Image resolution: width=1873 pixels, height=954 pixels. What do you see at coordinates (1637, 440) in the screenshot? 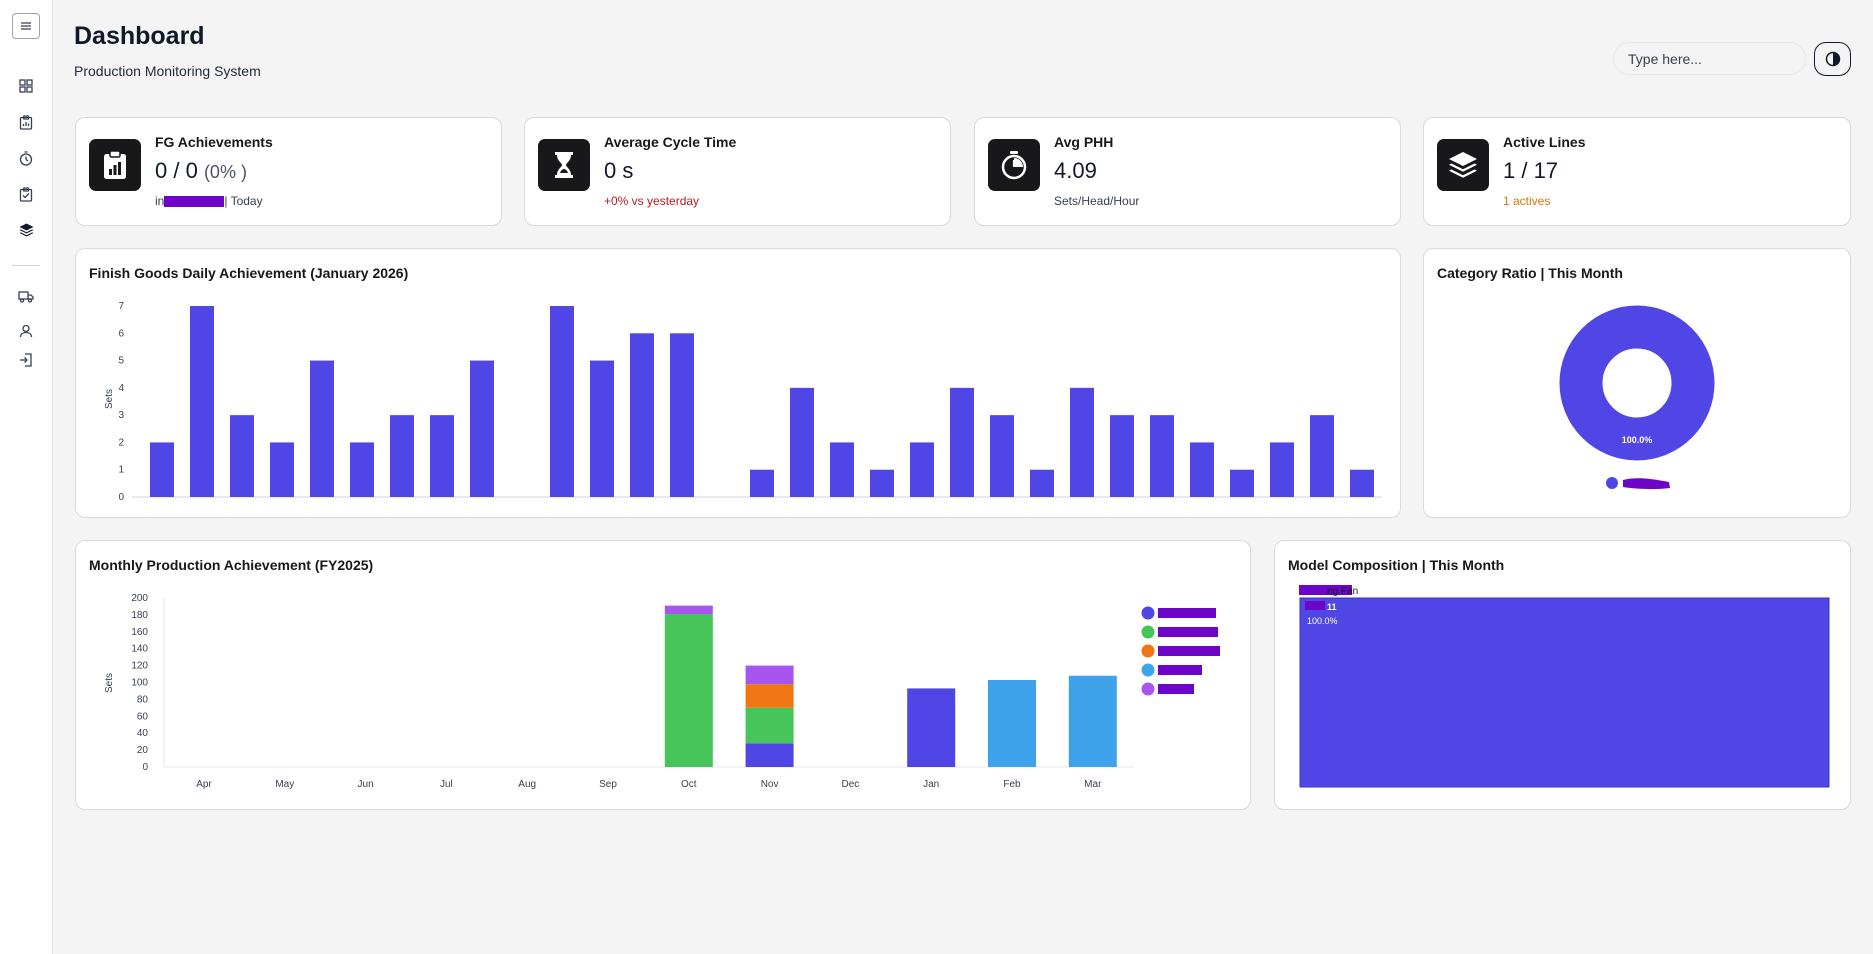
I see `donut-slice-label: 100.0%` at bounding box center [1637, 440].